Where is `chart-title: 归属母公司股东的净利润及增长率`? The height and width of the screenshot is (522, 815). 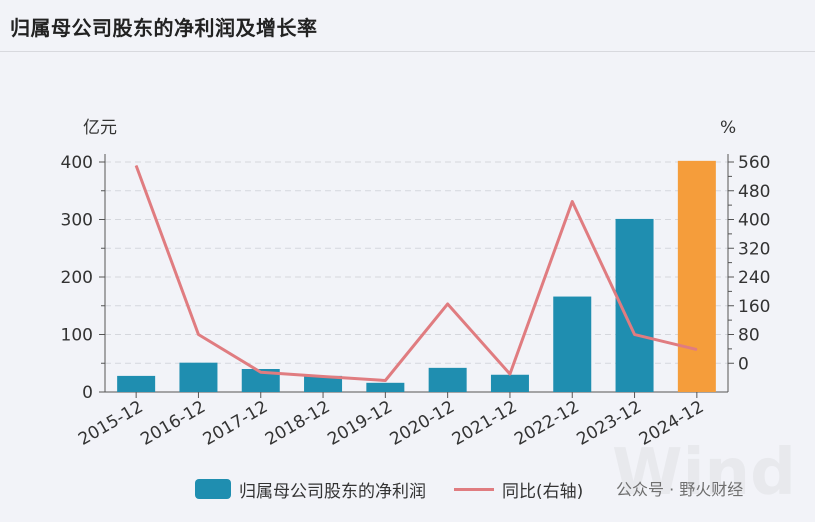 chart-title: 归属母公司股东的净利润及增长率 is located at coordinates (164, 28).